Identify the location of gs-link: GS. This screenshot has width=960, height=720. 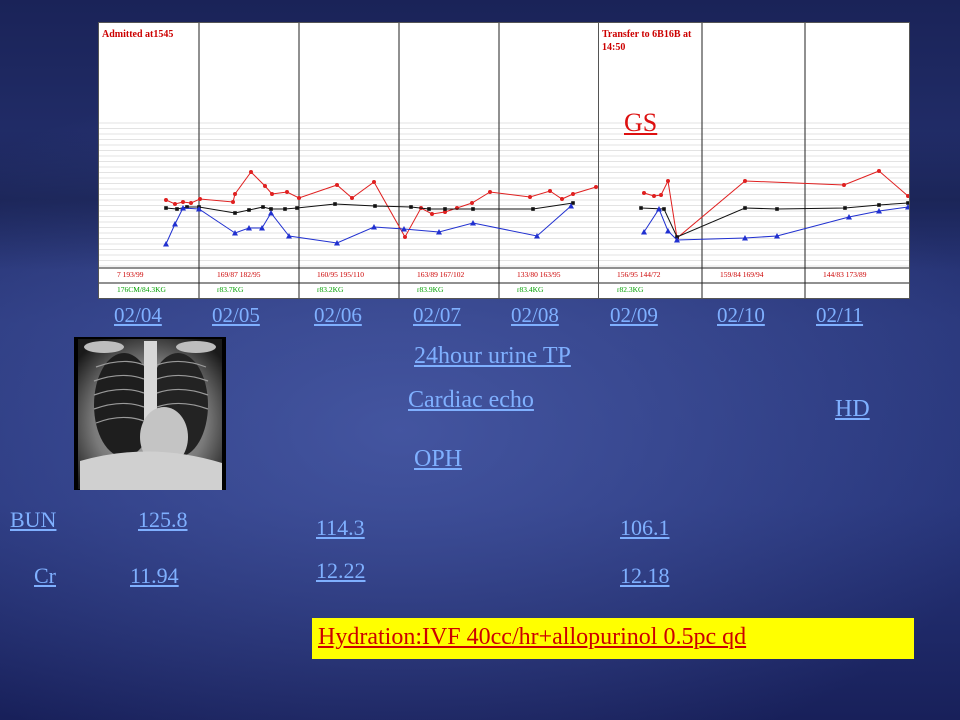
(641, 122).